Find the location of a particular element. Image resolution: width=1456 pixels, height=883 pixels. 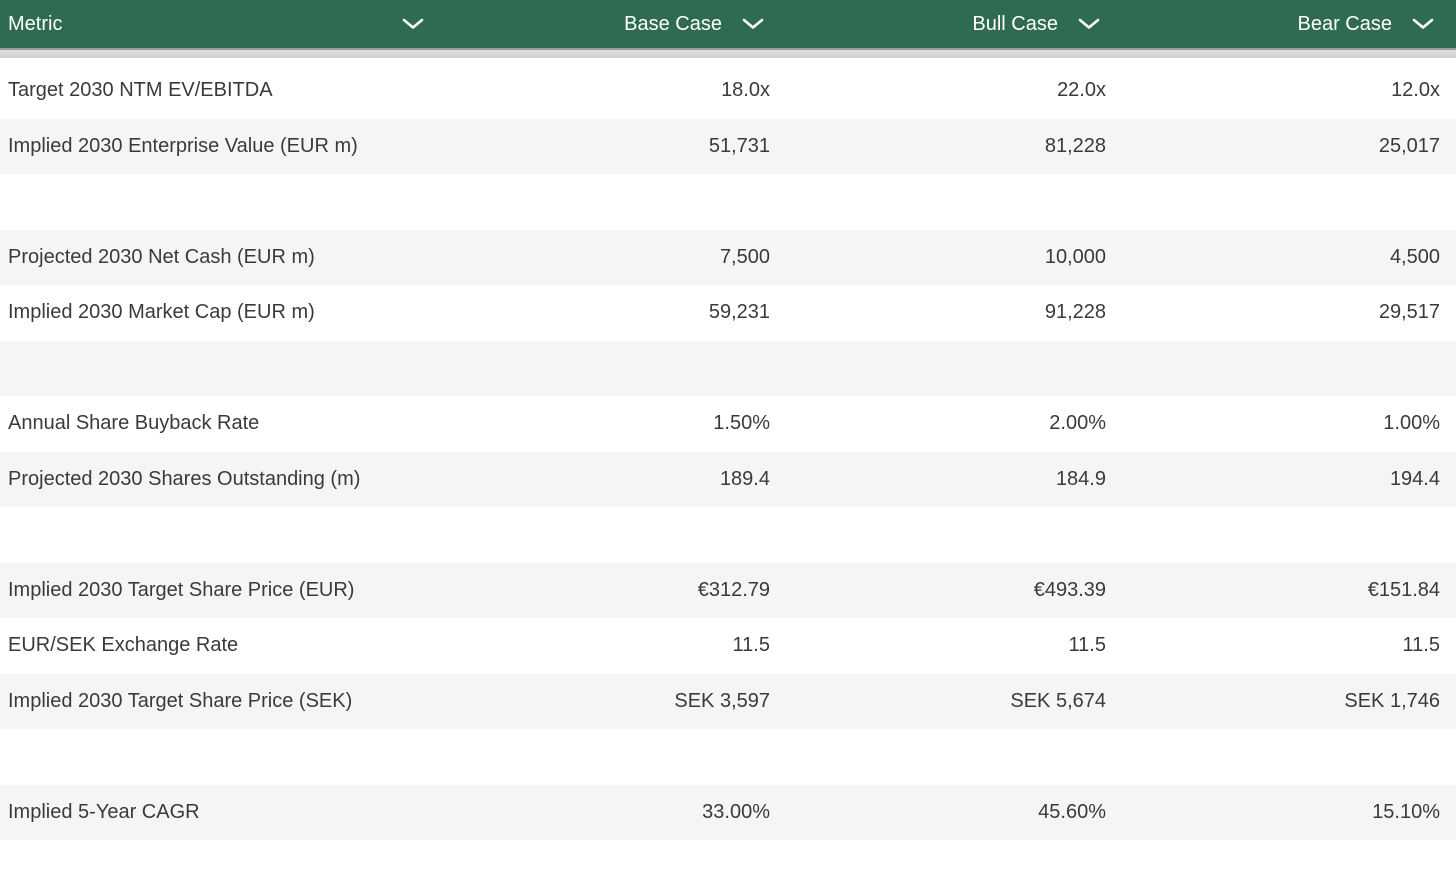

bear-case-value: 194.4 is located at coordinates (1414, 478).